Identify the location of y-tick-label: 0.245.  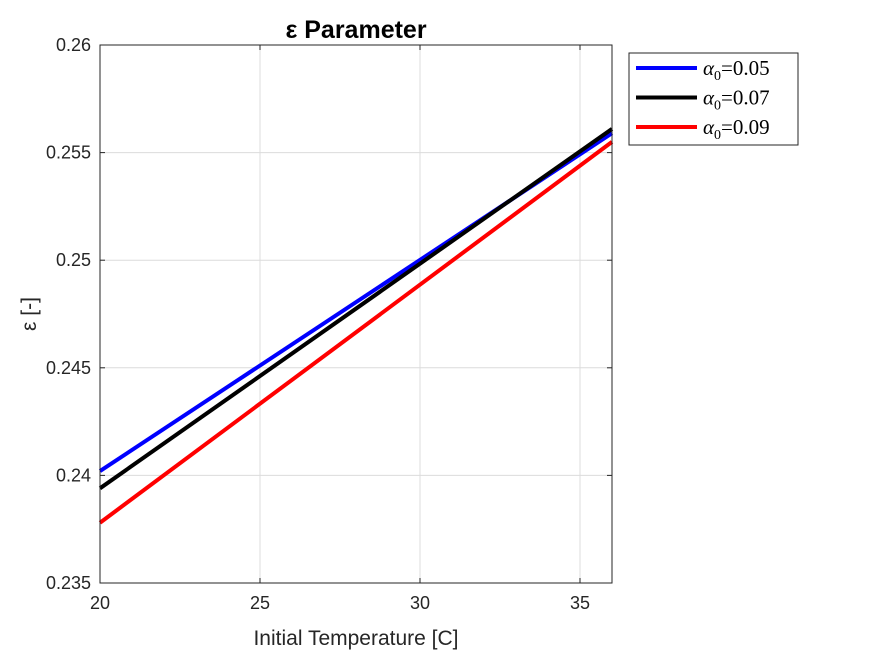
(68, 368).